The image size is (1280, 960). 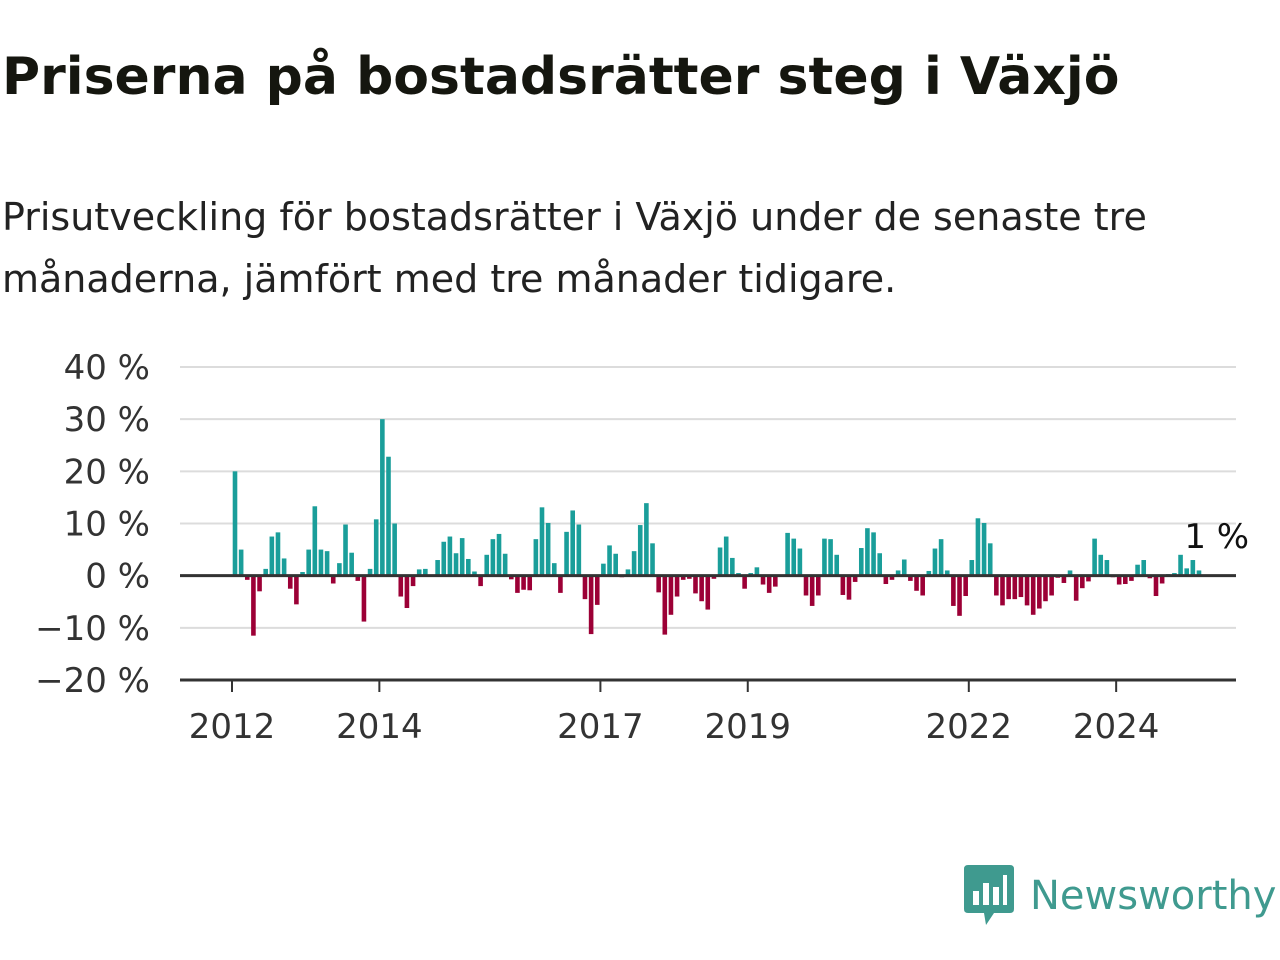 What do you see at coordinates (674, 713) in the screenshot?
I see `x-axis-ticks: 2012 2014 2017 2019 2022 2024` at bounding box center [674, 713].